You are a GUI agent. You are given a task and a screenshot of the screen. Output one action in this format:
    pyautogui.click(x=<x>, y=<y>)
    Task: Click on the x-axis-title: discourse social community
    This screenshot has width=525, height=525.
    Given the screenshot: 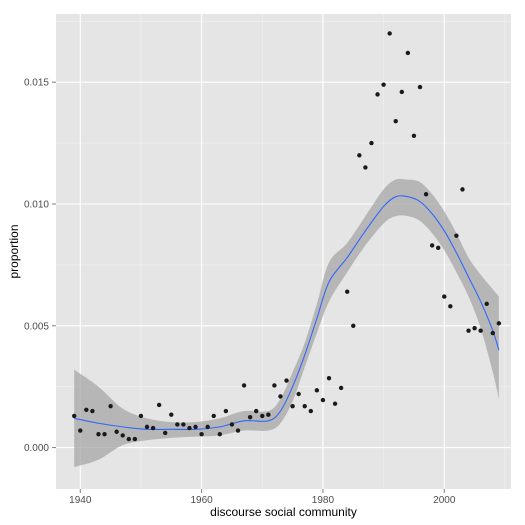 What is the action you would take?
    pyautogui.click(x=283, y=512)
    